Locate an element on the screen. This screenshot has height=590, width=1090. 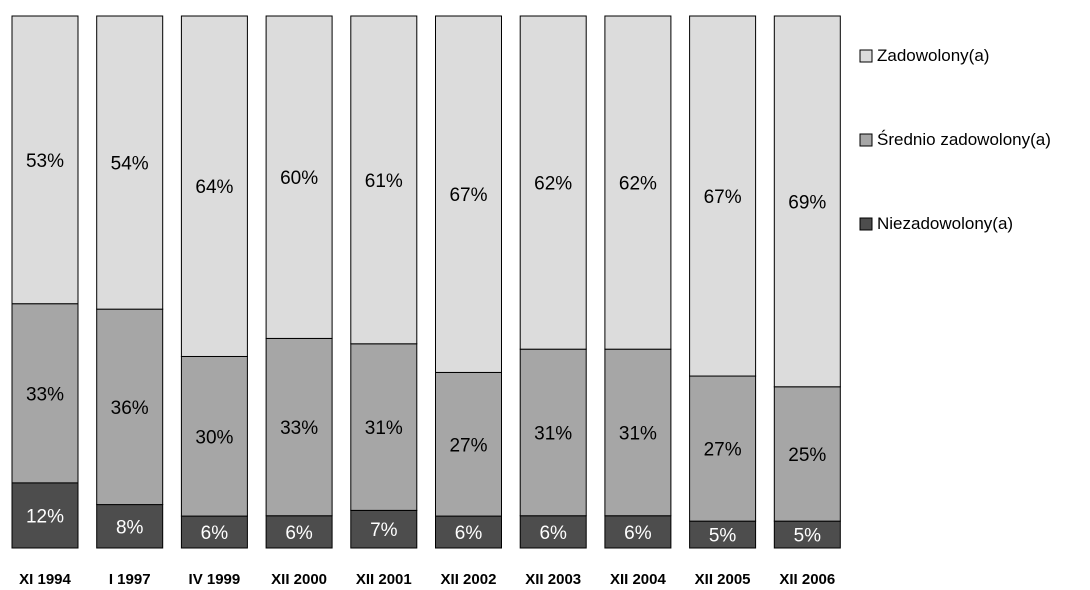
bar-segment-rednio-zadowolony-a-xi-1994 is located at coordinates (45, 393).